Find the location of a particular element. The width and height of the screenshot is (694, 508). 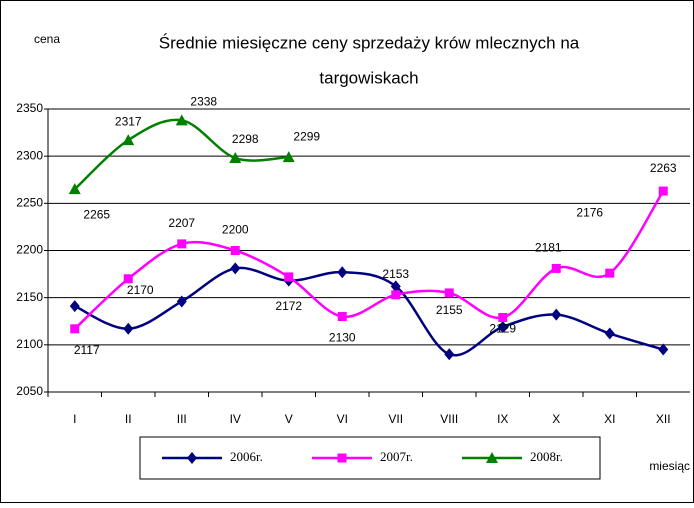

x-tick-label: IV is located at coordinates (235, 419).